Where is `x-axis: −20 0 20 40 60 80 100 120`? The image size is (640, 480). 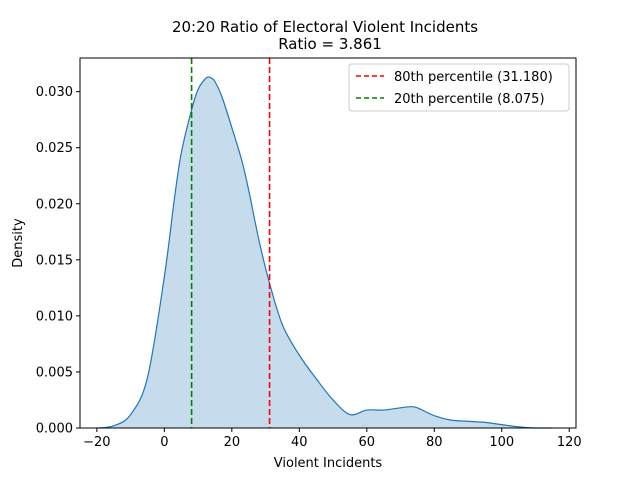
x-axis: −20 0 20 40 60 80 100 120 is located at coordinates (332, 439).